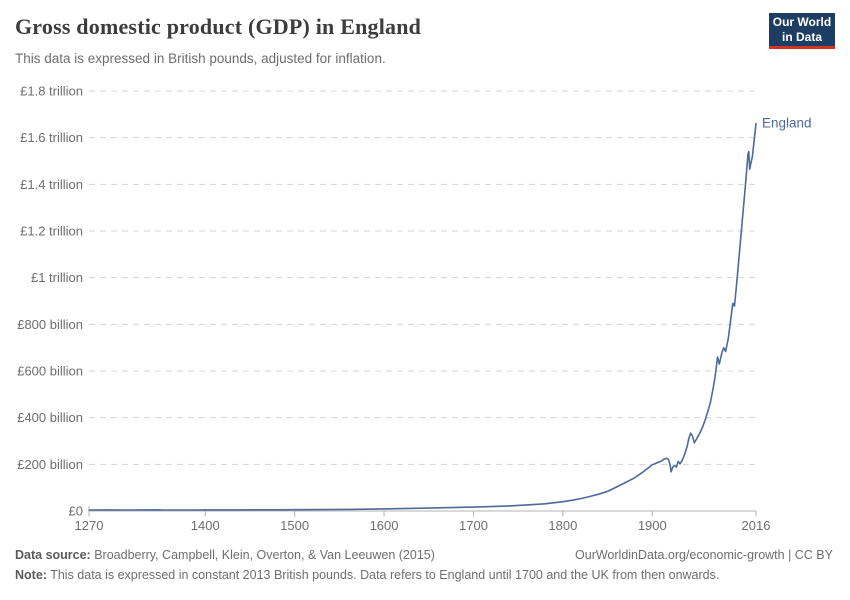 This screenshot has height=600, width=850. What do you see at coordinates (50, 324) in the screenshot?
I see `y-tick-label: £800 billion` at bounding box center [50, 324].